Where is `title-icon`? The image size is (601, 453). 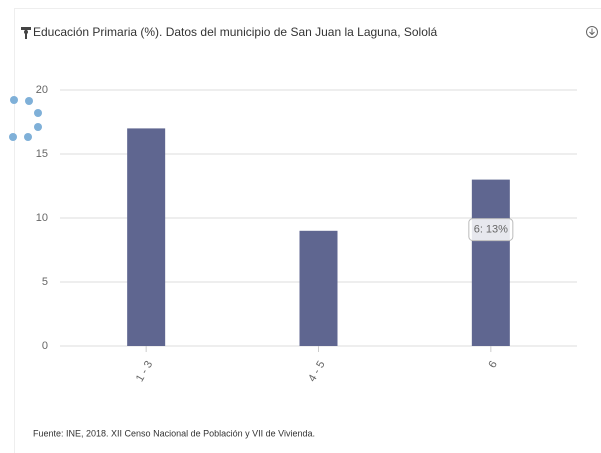 title-icon is located at coordinates (26, 33).